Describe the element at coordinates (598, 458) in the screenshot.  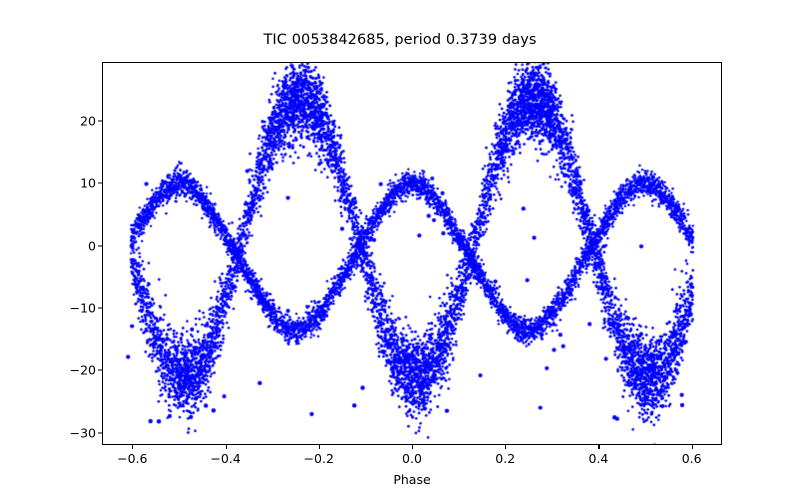
I see `x-tick-label: 0.4` at that location.